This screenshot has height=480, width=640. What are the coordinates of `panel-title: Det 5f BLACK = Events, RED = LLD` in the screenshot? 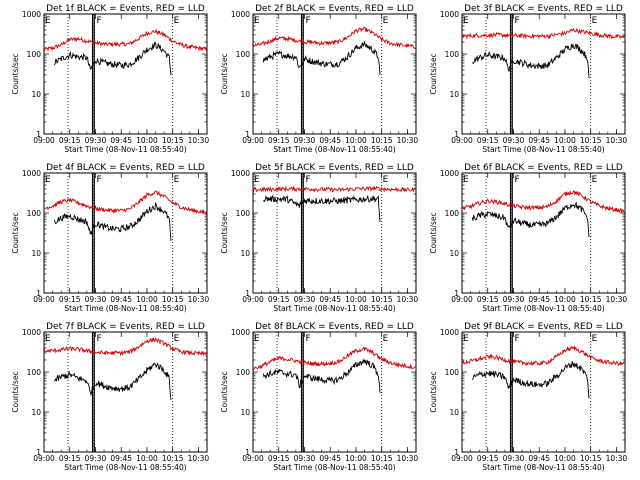 It's located at (334, 168).